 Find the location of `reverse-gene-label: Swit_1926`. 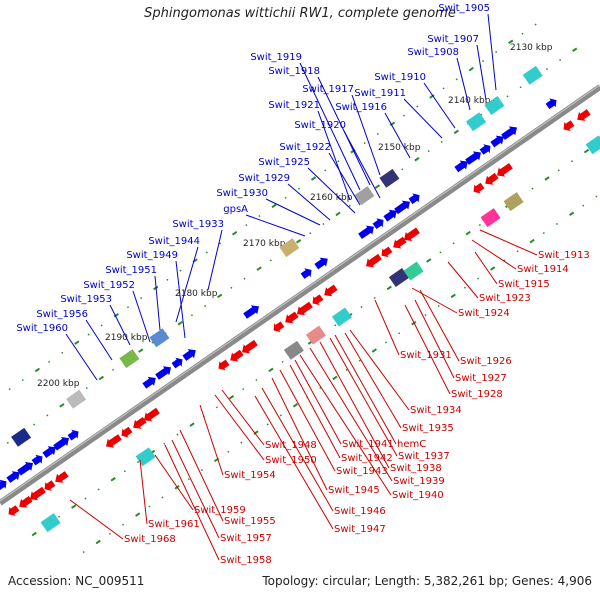

reverse-gene-label: Swit_1926 is located at coordinates (486, 361).